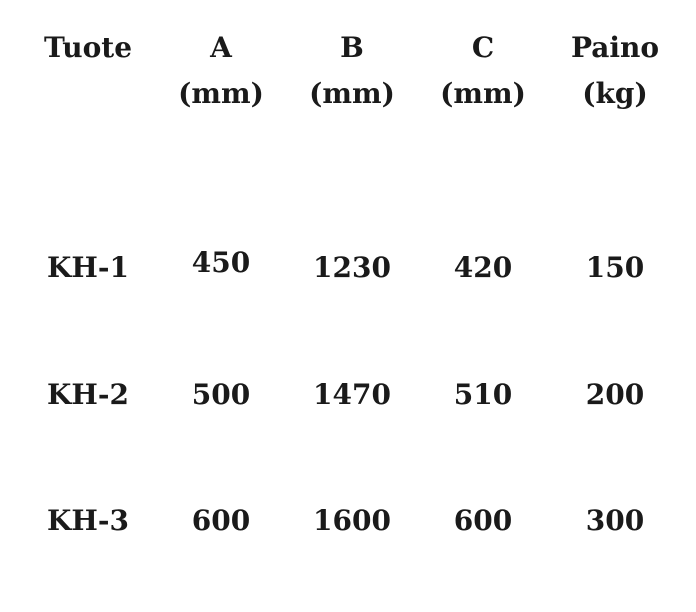 Image resolution: width=696 pixels, height=612 pixels. I want to click on header-label: C, so click(483, 47).